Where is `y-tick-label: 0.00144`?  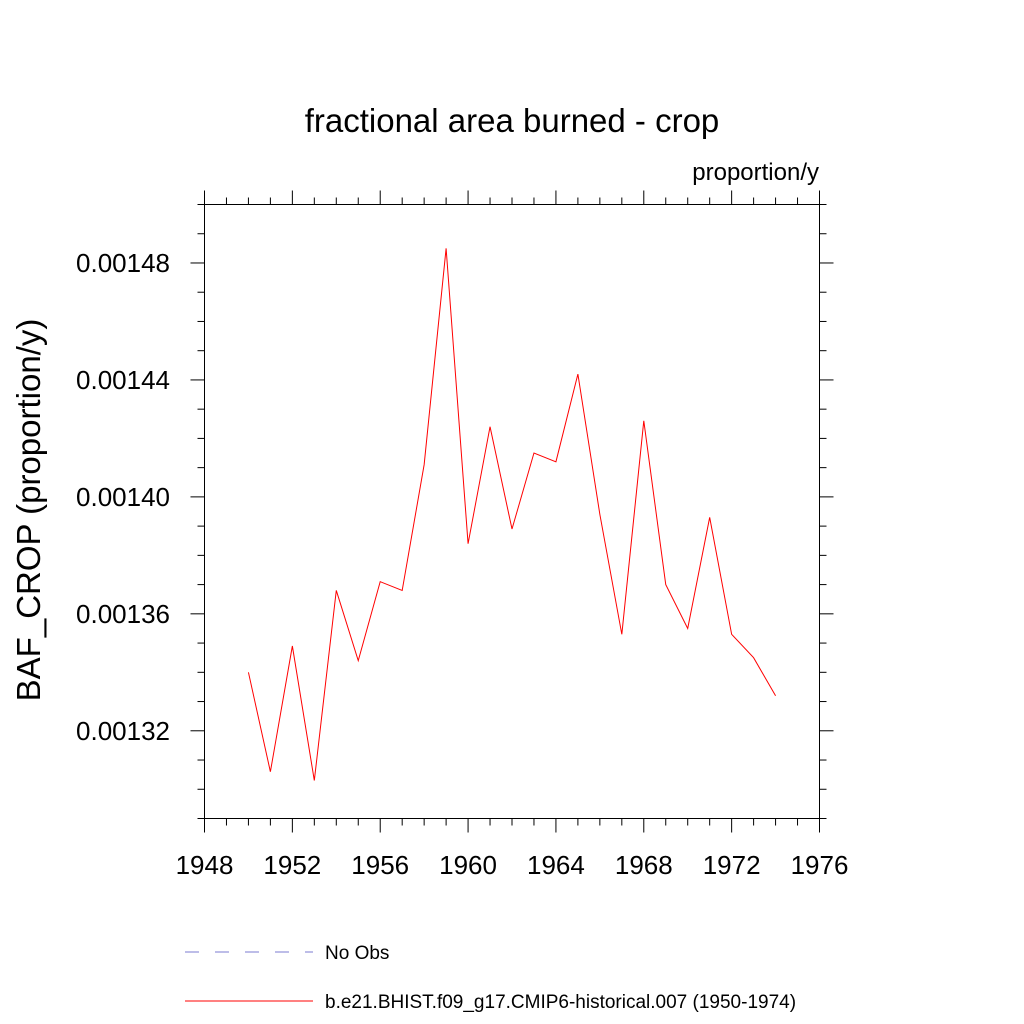 y-tick-label: 0.00144 is located at coordinates (123, 380).